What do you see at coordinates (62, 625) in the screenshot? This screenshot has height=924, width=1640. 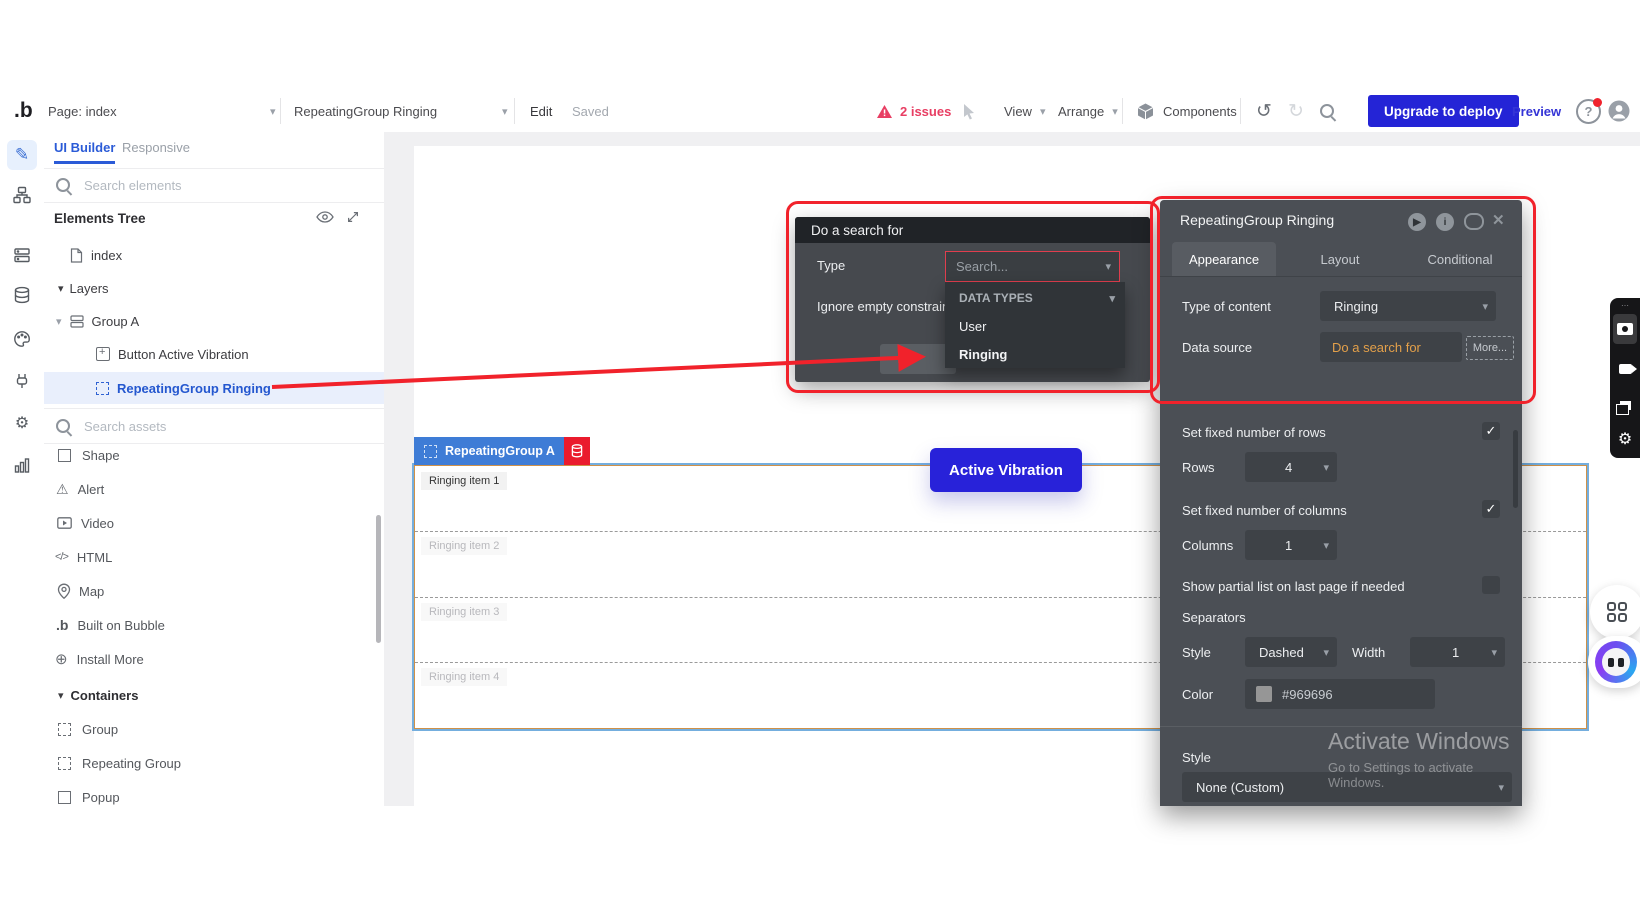 I see `bubble-icon: .b` at bounding box center [62, 625].